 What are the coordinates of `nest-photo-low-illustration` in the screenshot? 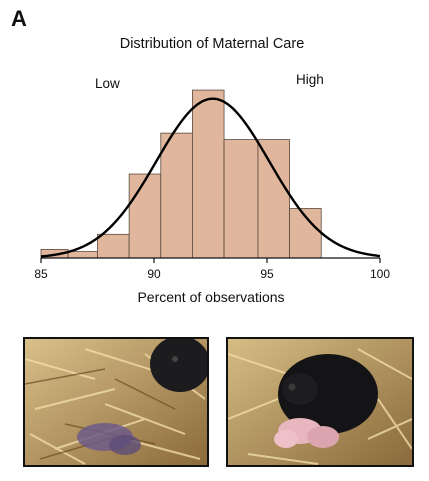 It's located at (116, 402).